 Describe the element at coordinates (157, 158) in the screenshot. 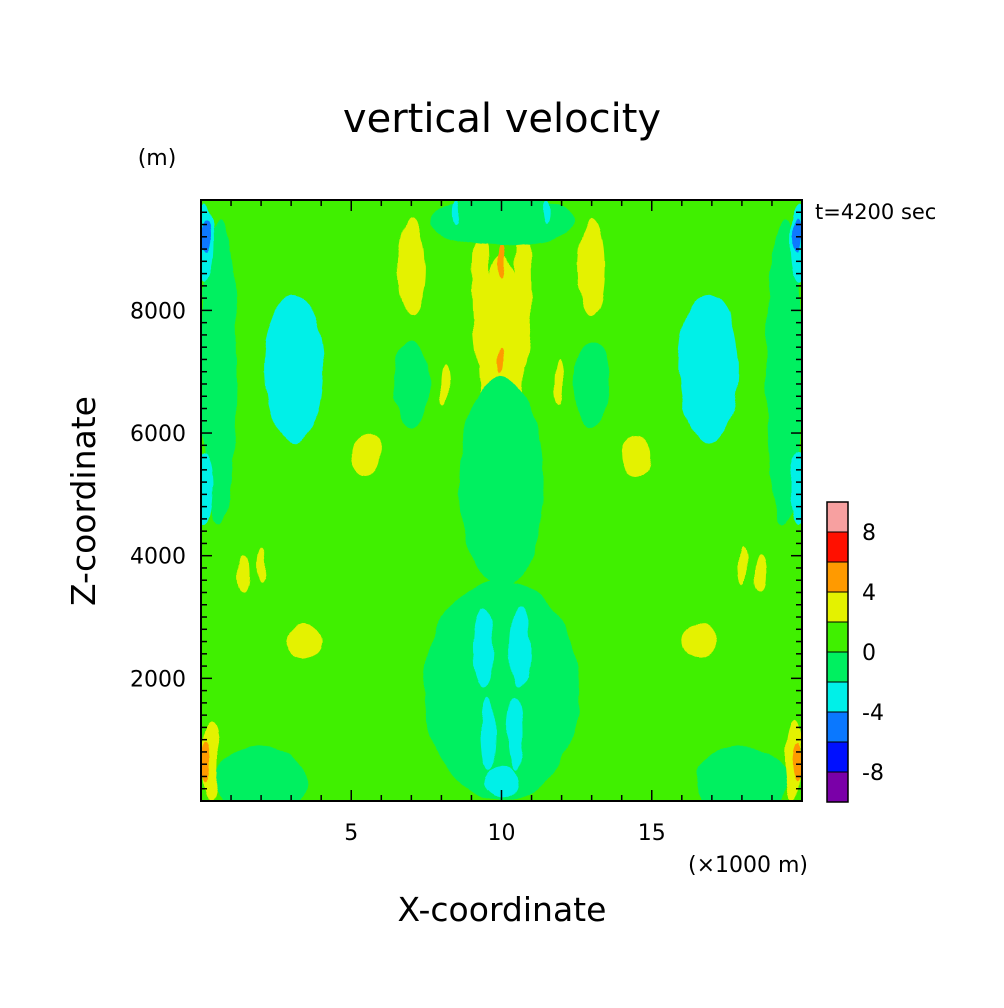

I see `y-unit-label: (m)` at that location.